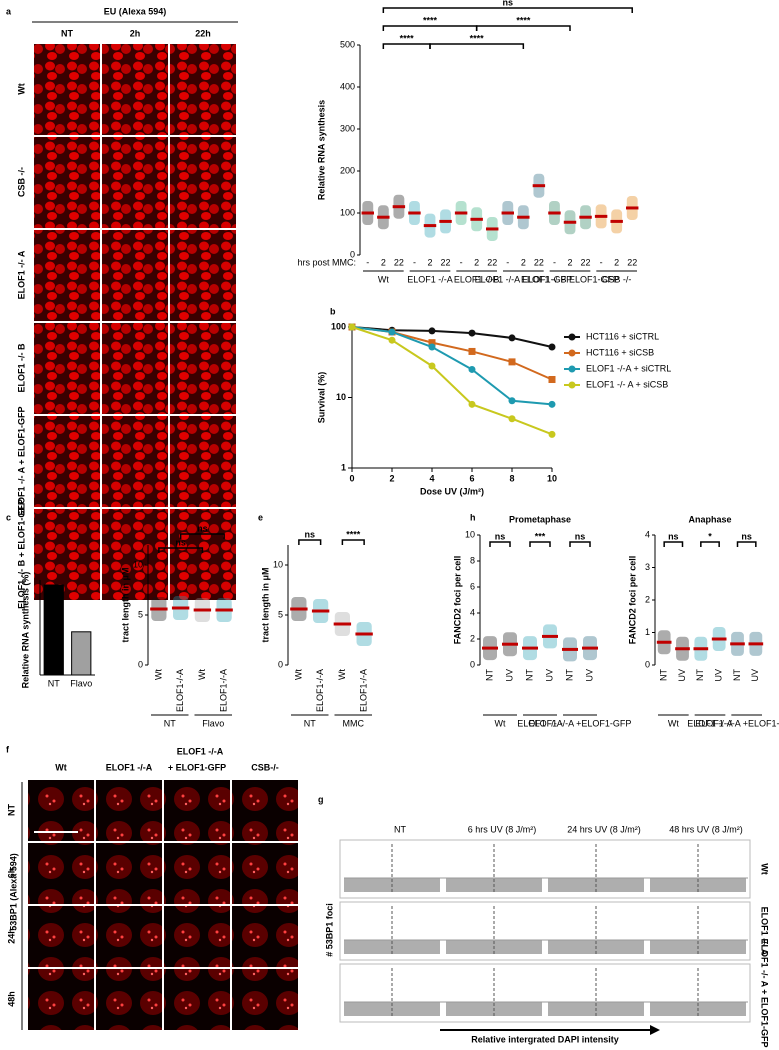 The height and width of the screenshot is (1050, 779). Describe the element at coordinates (11, 999) in the screenshot. I see `image-row-label: 48h` at that location.